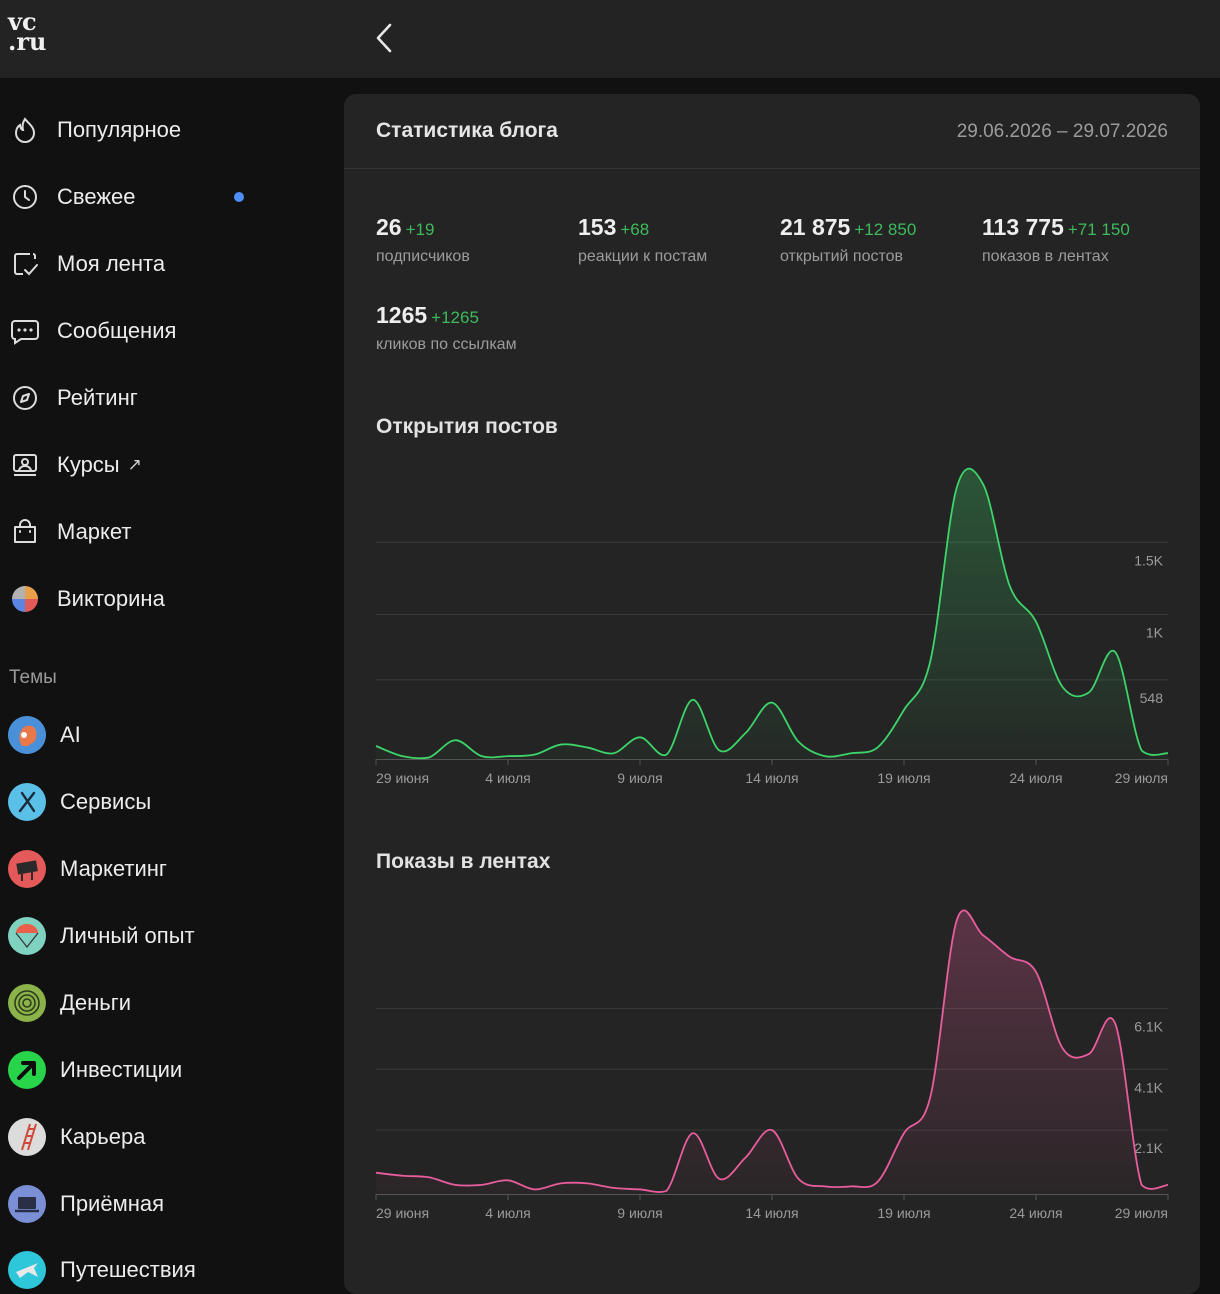  I want to click on unread-dot, so click(239, 197).